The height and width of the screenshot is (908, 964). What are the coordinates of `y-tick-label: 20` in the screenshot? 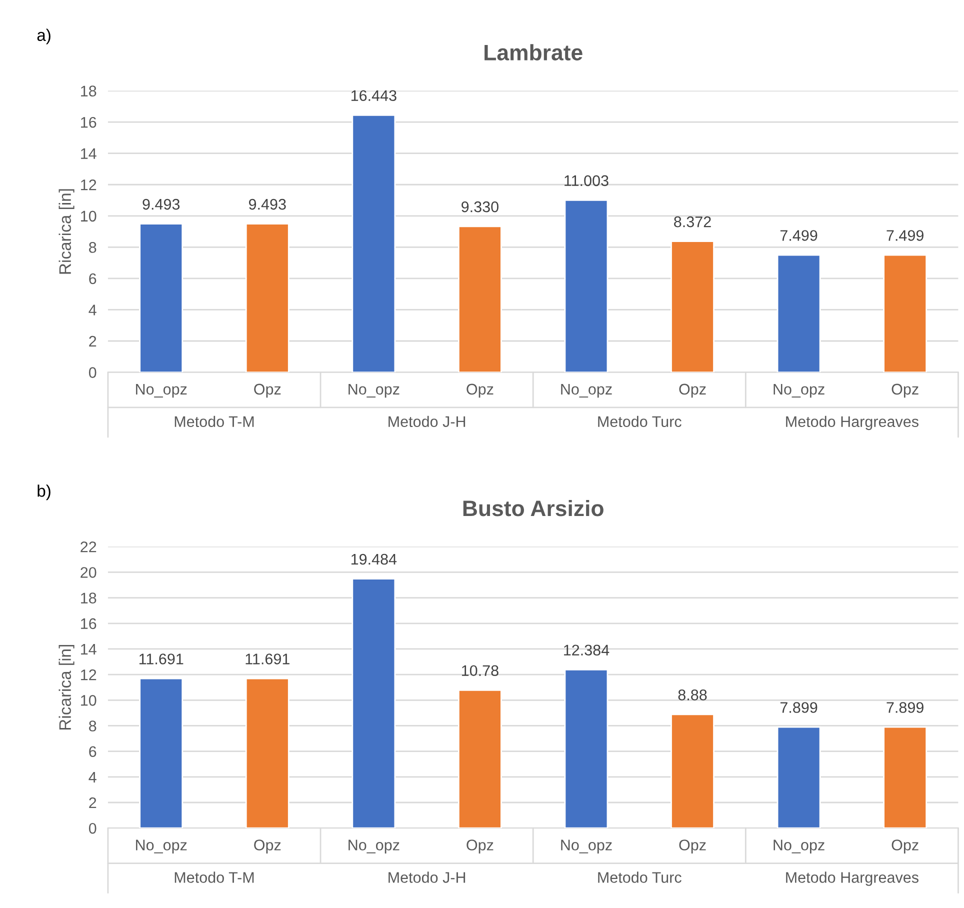 It's located at (88, 572).